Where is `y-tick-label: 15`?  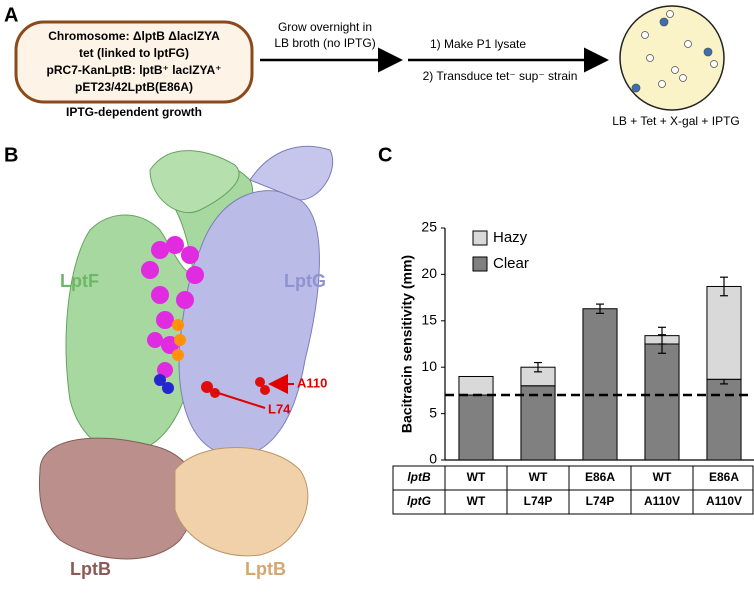
y-tick-label: 15 is located at coordinates (429, 320).